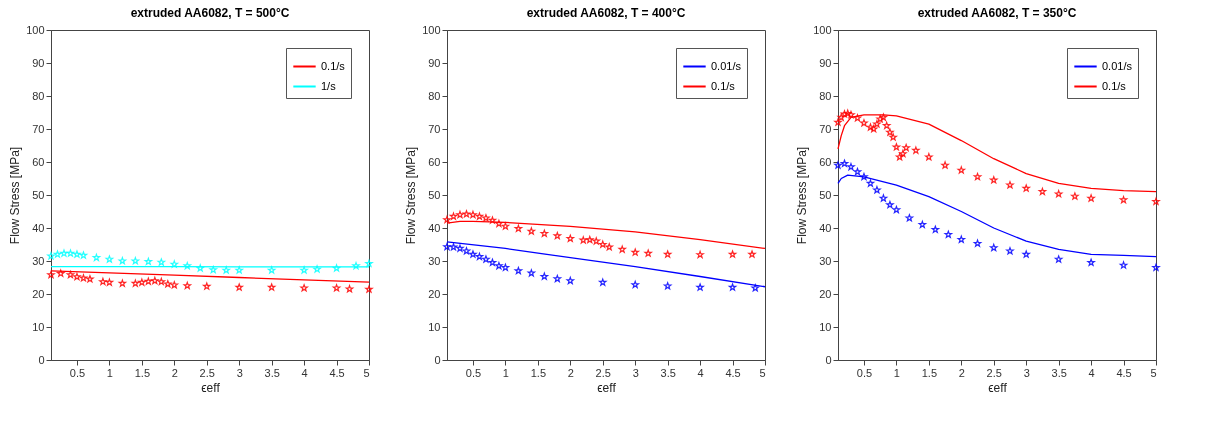  Describe the element at coordinates (825, 227) in the screenshot. I see `y-tick-label: 40` at that location.